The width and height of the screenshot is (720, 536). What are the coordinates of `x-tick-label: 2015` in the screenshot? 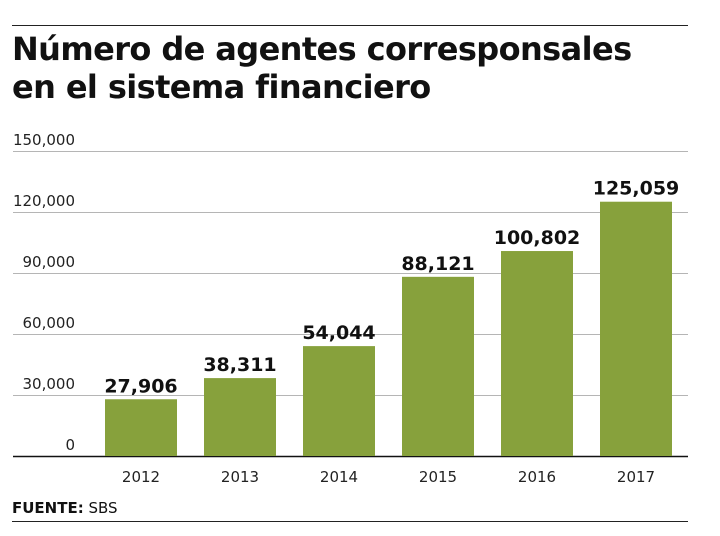 It's located at (438, 477).